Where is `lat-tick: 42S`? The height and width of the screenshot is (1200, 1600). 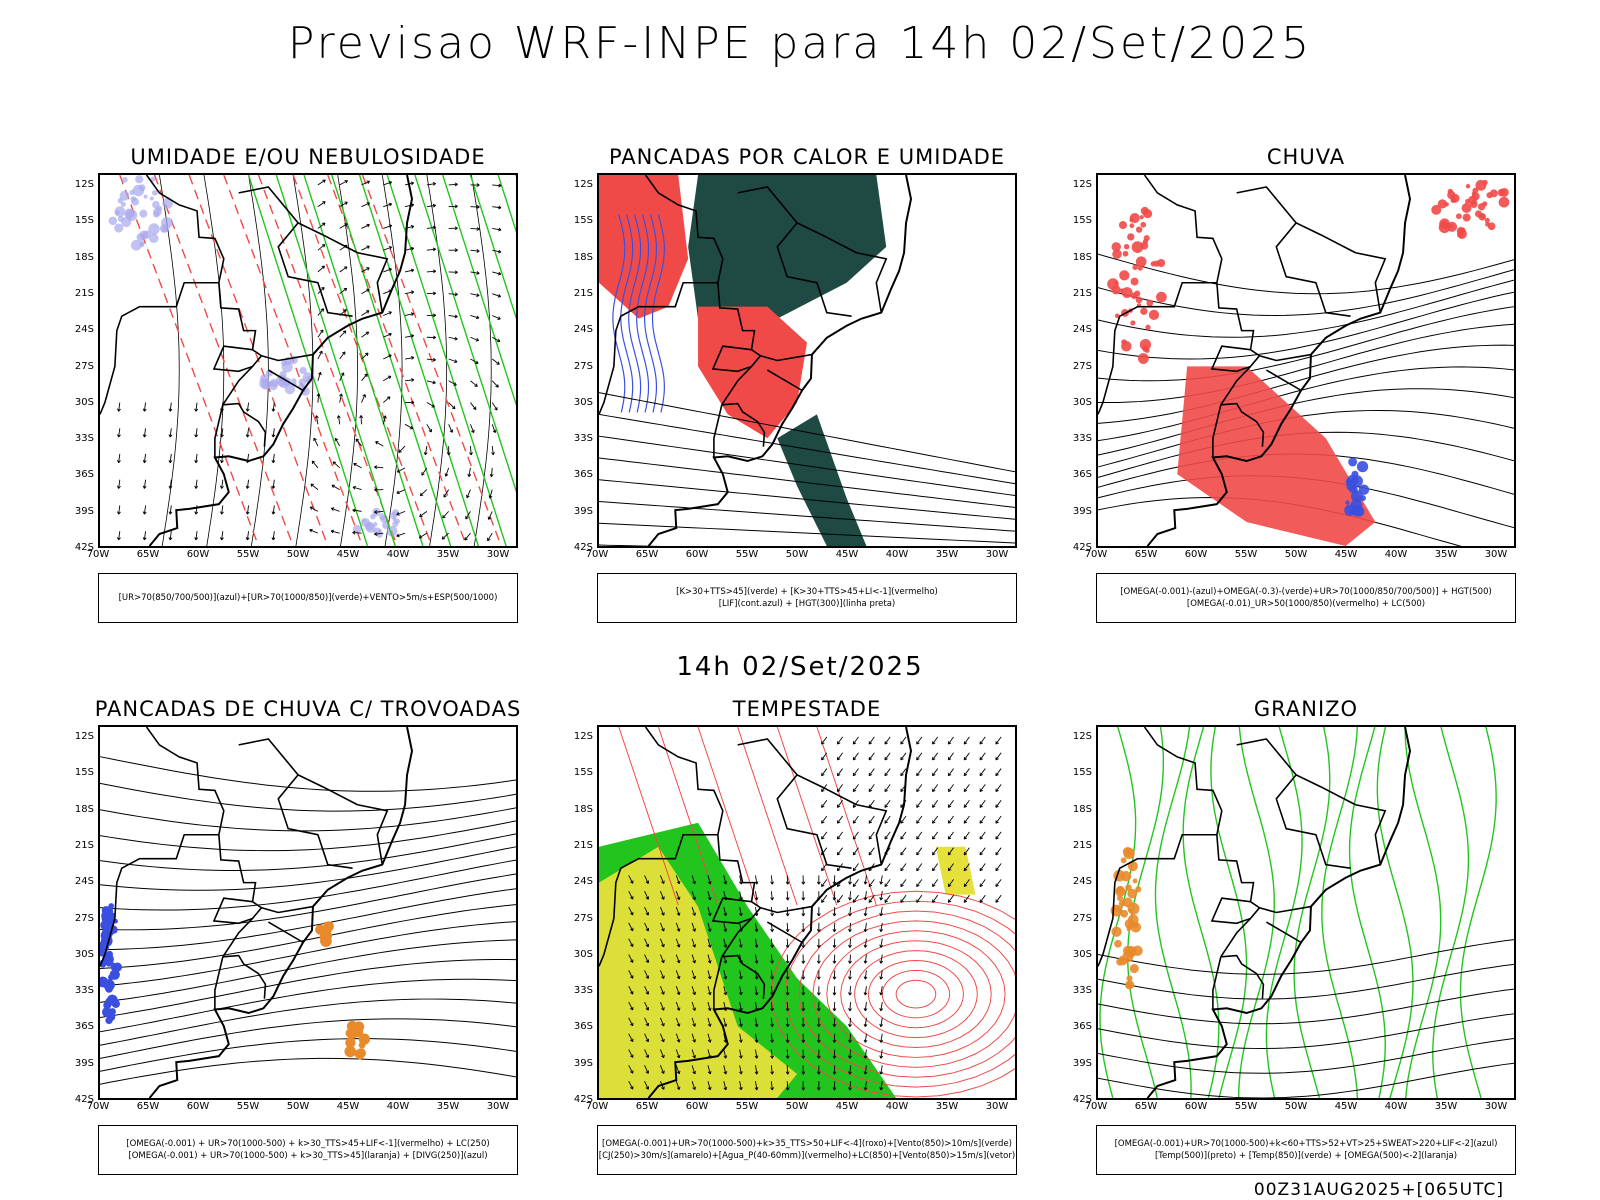 lat-tick: 42S is located at coordinates (84, 547).